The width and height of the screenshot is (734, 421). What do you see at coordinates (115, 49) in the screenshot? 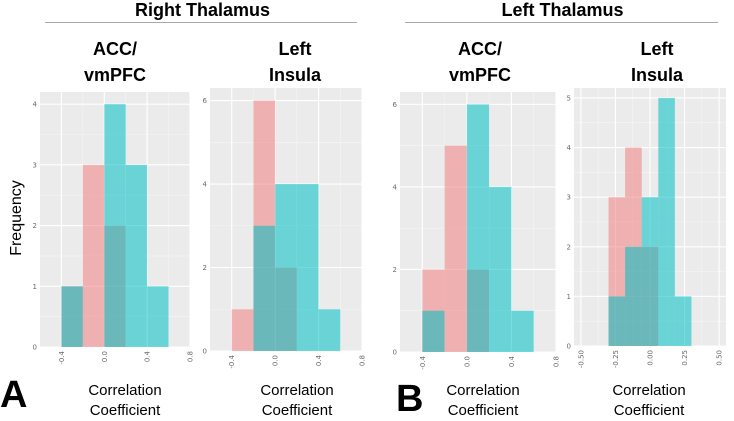
I see `rt-acc-title-line1: ACC/` at bounding box center [115, 49].